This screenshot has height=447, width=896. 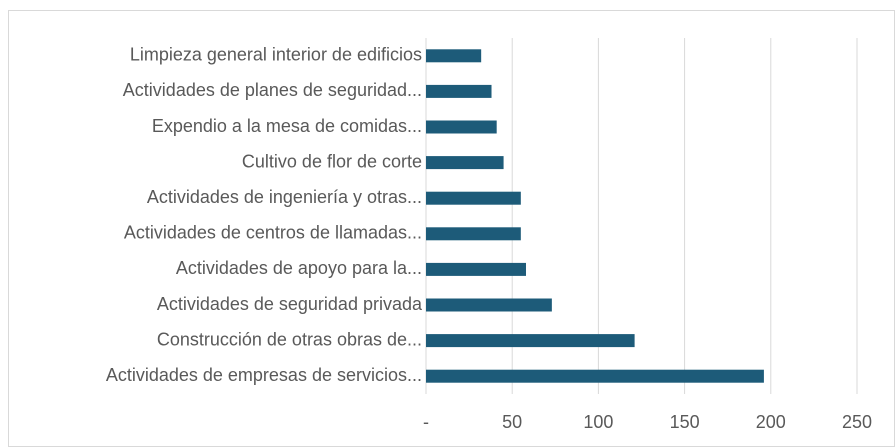 What do you see at coordinates (857, 422) in the screenshot?
I see `x-tick-label: 250` at bounding box center [857, 422].